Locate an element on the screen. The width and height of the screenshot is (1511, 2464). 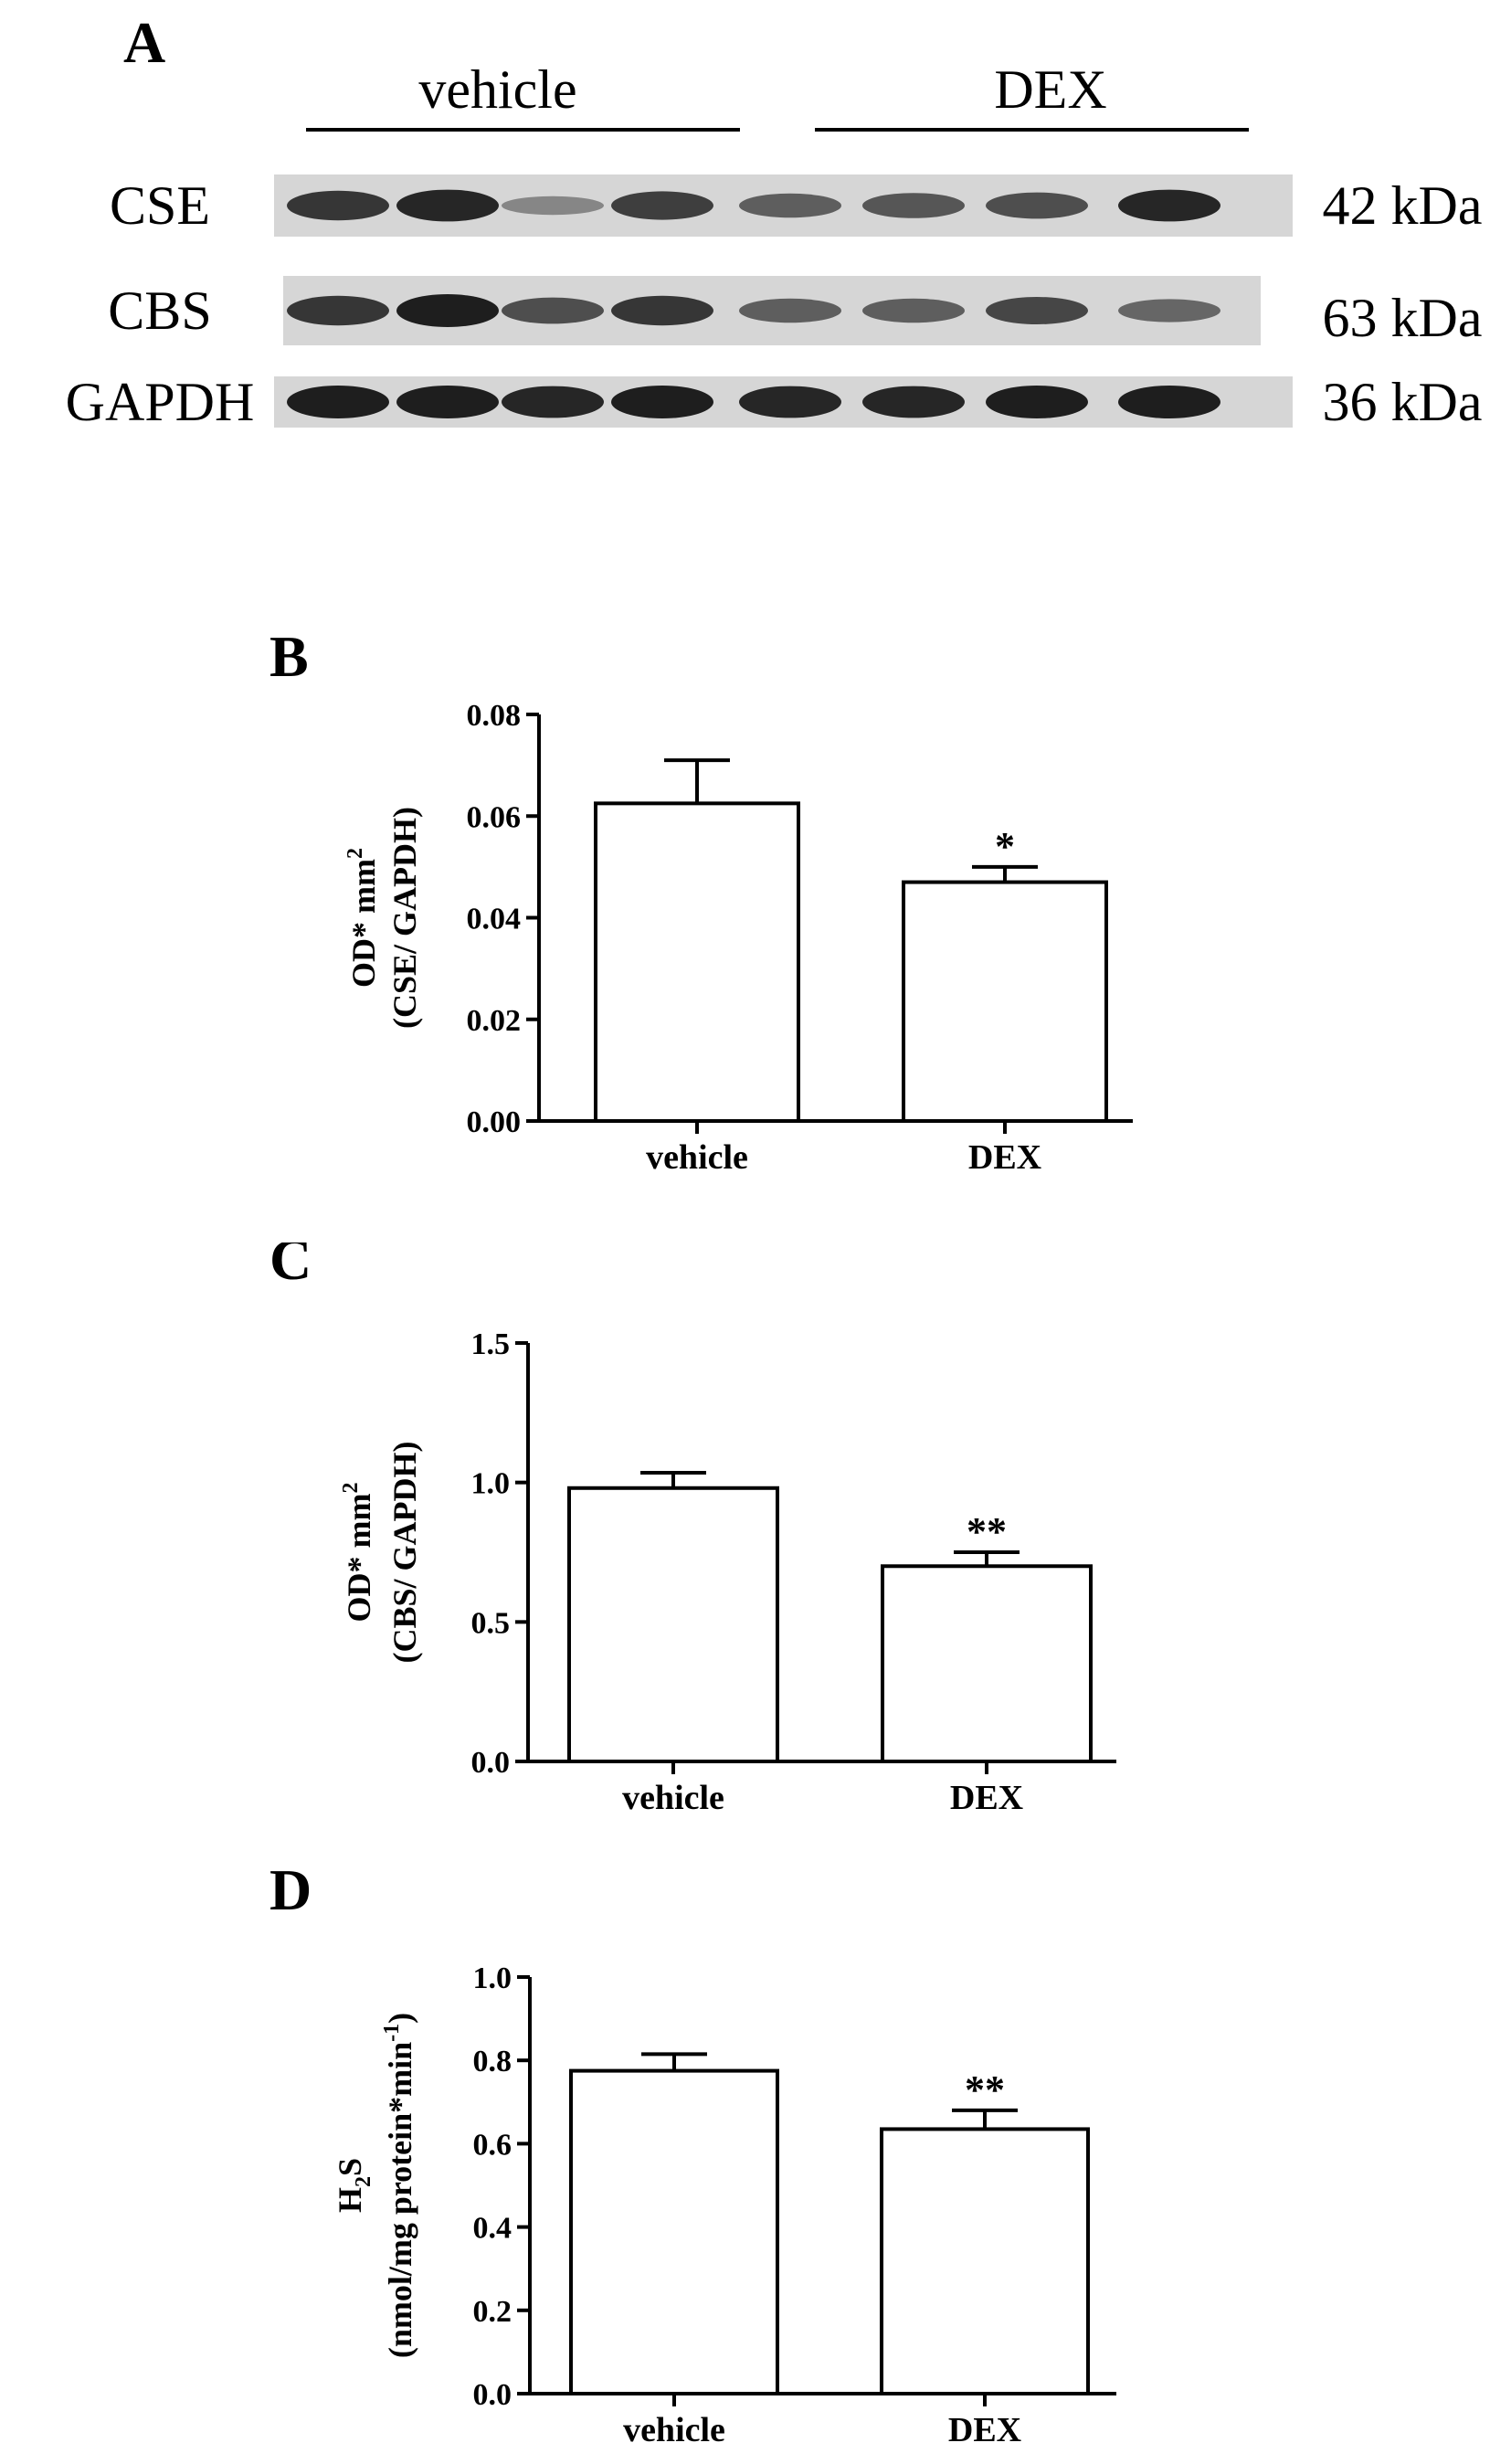
y-tick-label: 0.2 is located at coordinates (493, 2312).